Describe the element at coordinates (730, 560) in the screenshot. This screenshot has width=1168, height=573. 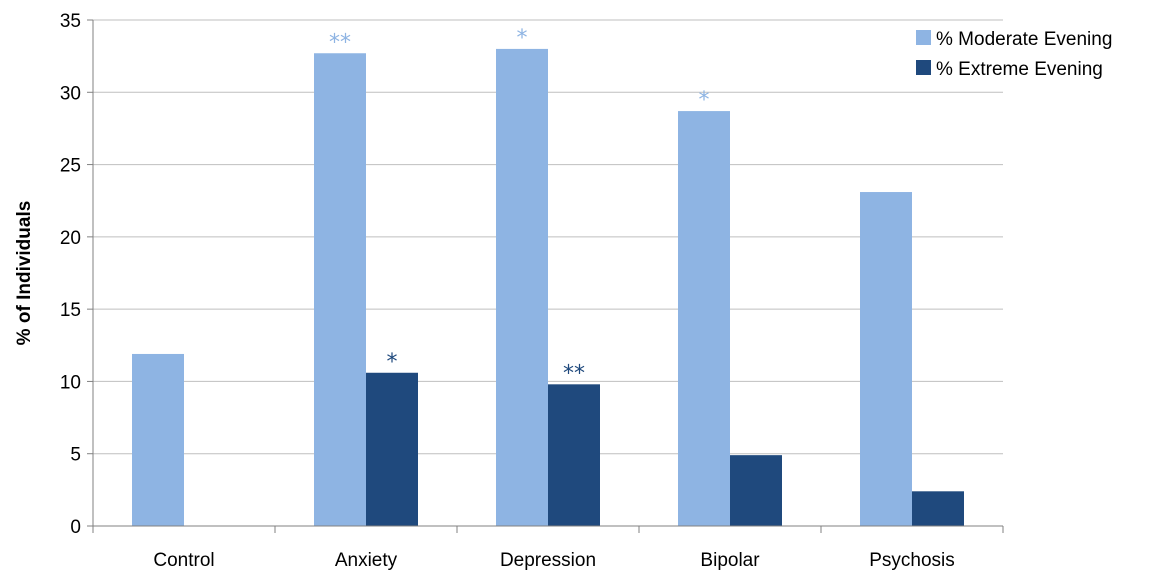
I see `x-tick-label: Bipolar` at that location.